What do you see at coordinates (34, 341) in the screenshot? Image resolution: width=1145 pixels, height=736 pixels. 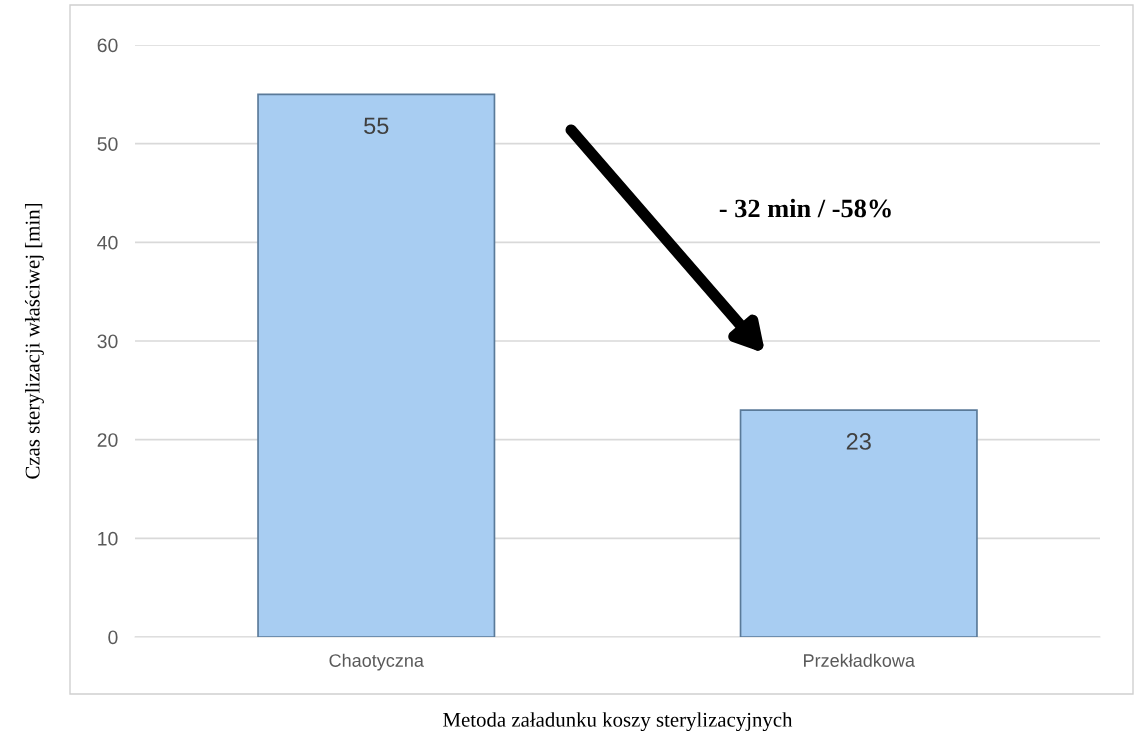 I see `y-axis-title: Czas sterylizacji właściwej [min]` at bounding box center [34, 341].